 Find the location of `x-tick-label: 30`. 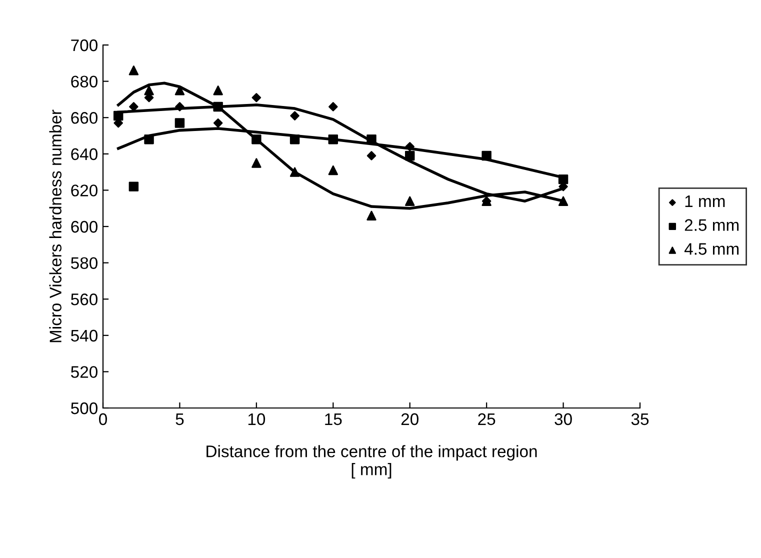

x-tick-label: 30 is located at coordinates (563, 419).